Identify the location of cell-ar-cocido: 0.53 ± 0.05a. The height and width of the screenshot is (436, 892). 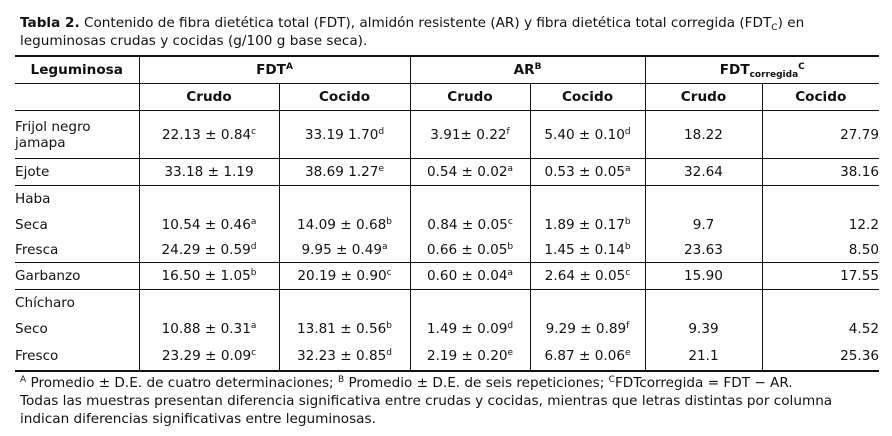
(587, 172).